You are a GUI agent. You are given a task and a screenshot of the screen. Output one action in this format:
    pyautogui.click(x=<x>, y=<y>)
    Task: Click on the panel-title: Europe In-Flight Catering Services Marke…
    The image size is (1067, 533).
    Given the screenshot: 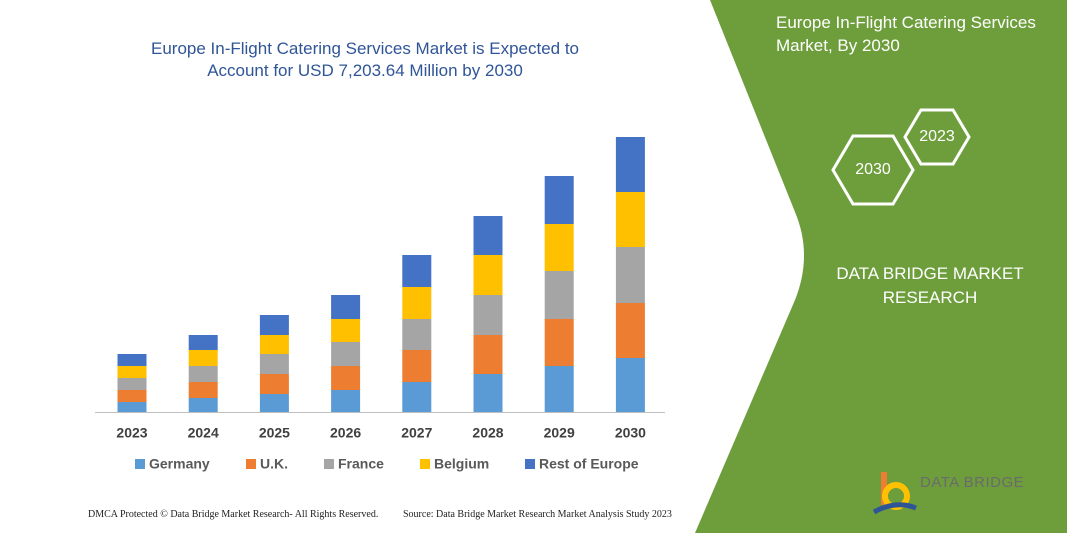 What is the action you would take?
    pyautogui.click(x=906, y=34)
    